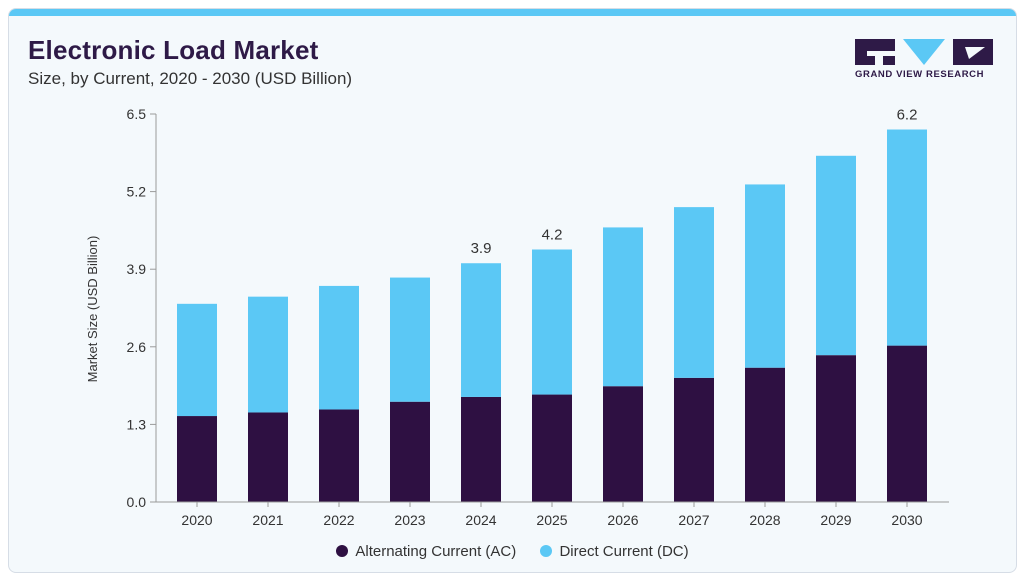 The width and height of the screenshot is (1027, 581). I want to click on x-tick-label-2022: 2022, so click(338, 520).